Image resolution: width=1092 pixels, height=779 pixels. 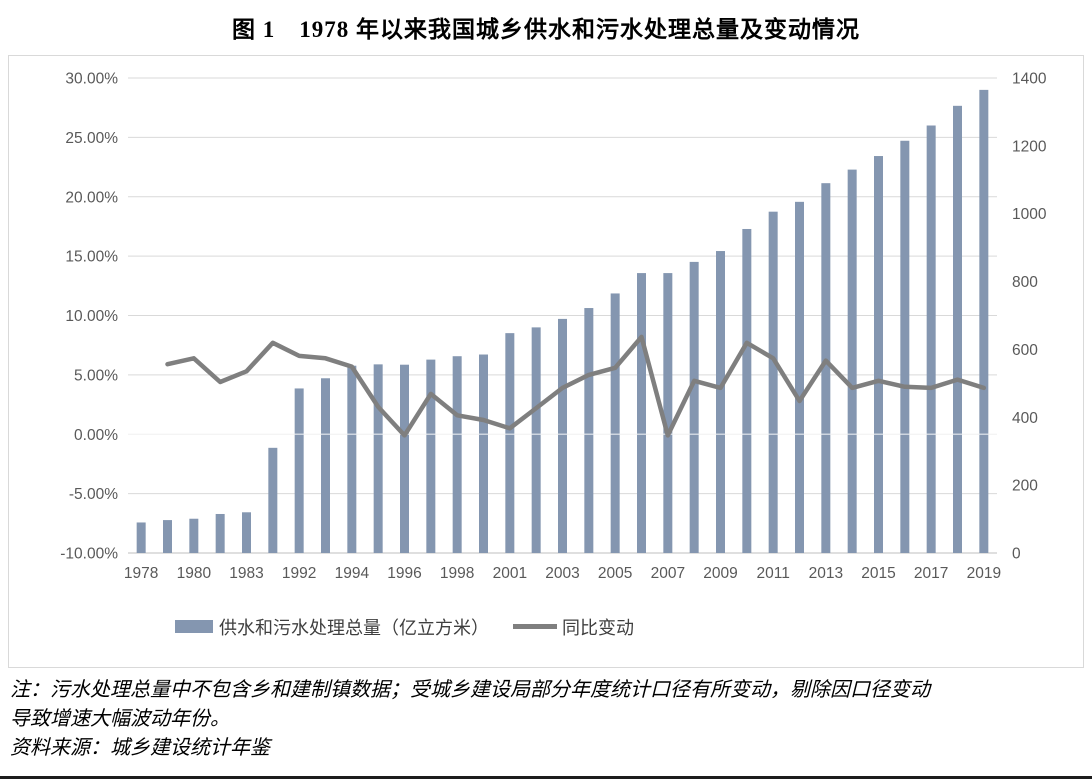 What do you see at coordinates (720, 573) in the screenshot?
I see `x-axis-tick-2009: 2009` at bounding box center [720, 573].